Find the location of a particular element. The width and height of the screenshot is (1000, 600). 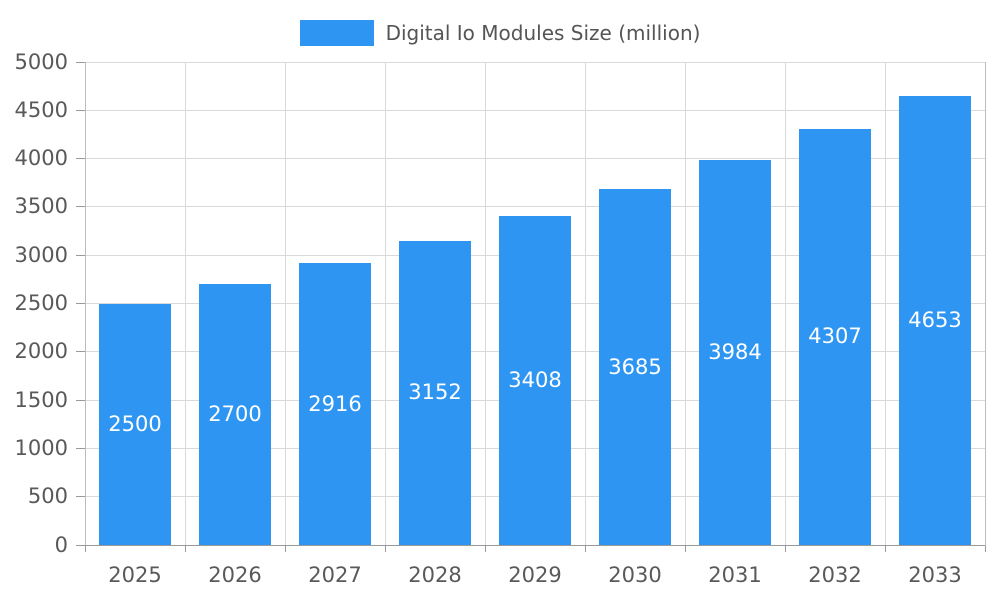

bar-2032 is located at coordinates (835, 336).